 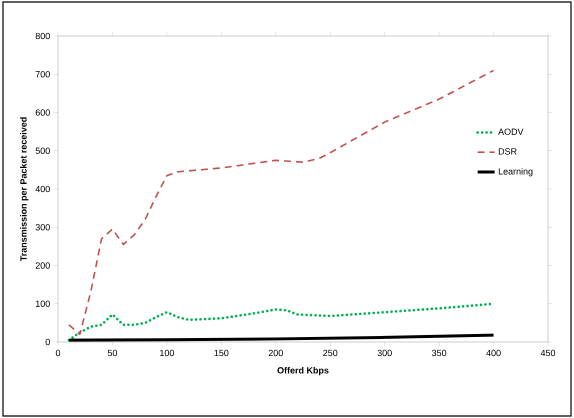 What do you see at coordinates (167, 353) in the screenshot?
I see `x-tick-label: 100` at bounding box center [167, 353].